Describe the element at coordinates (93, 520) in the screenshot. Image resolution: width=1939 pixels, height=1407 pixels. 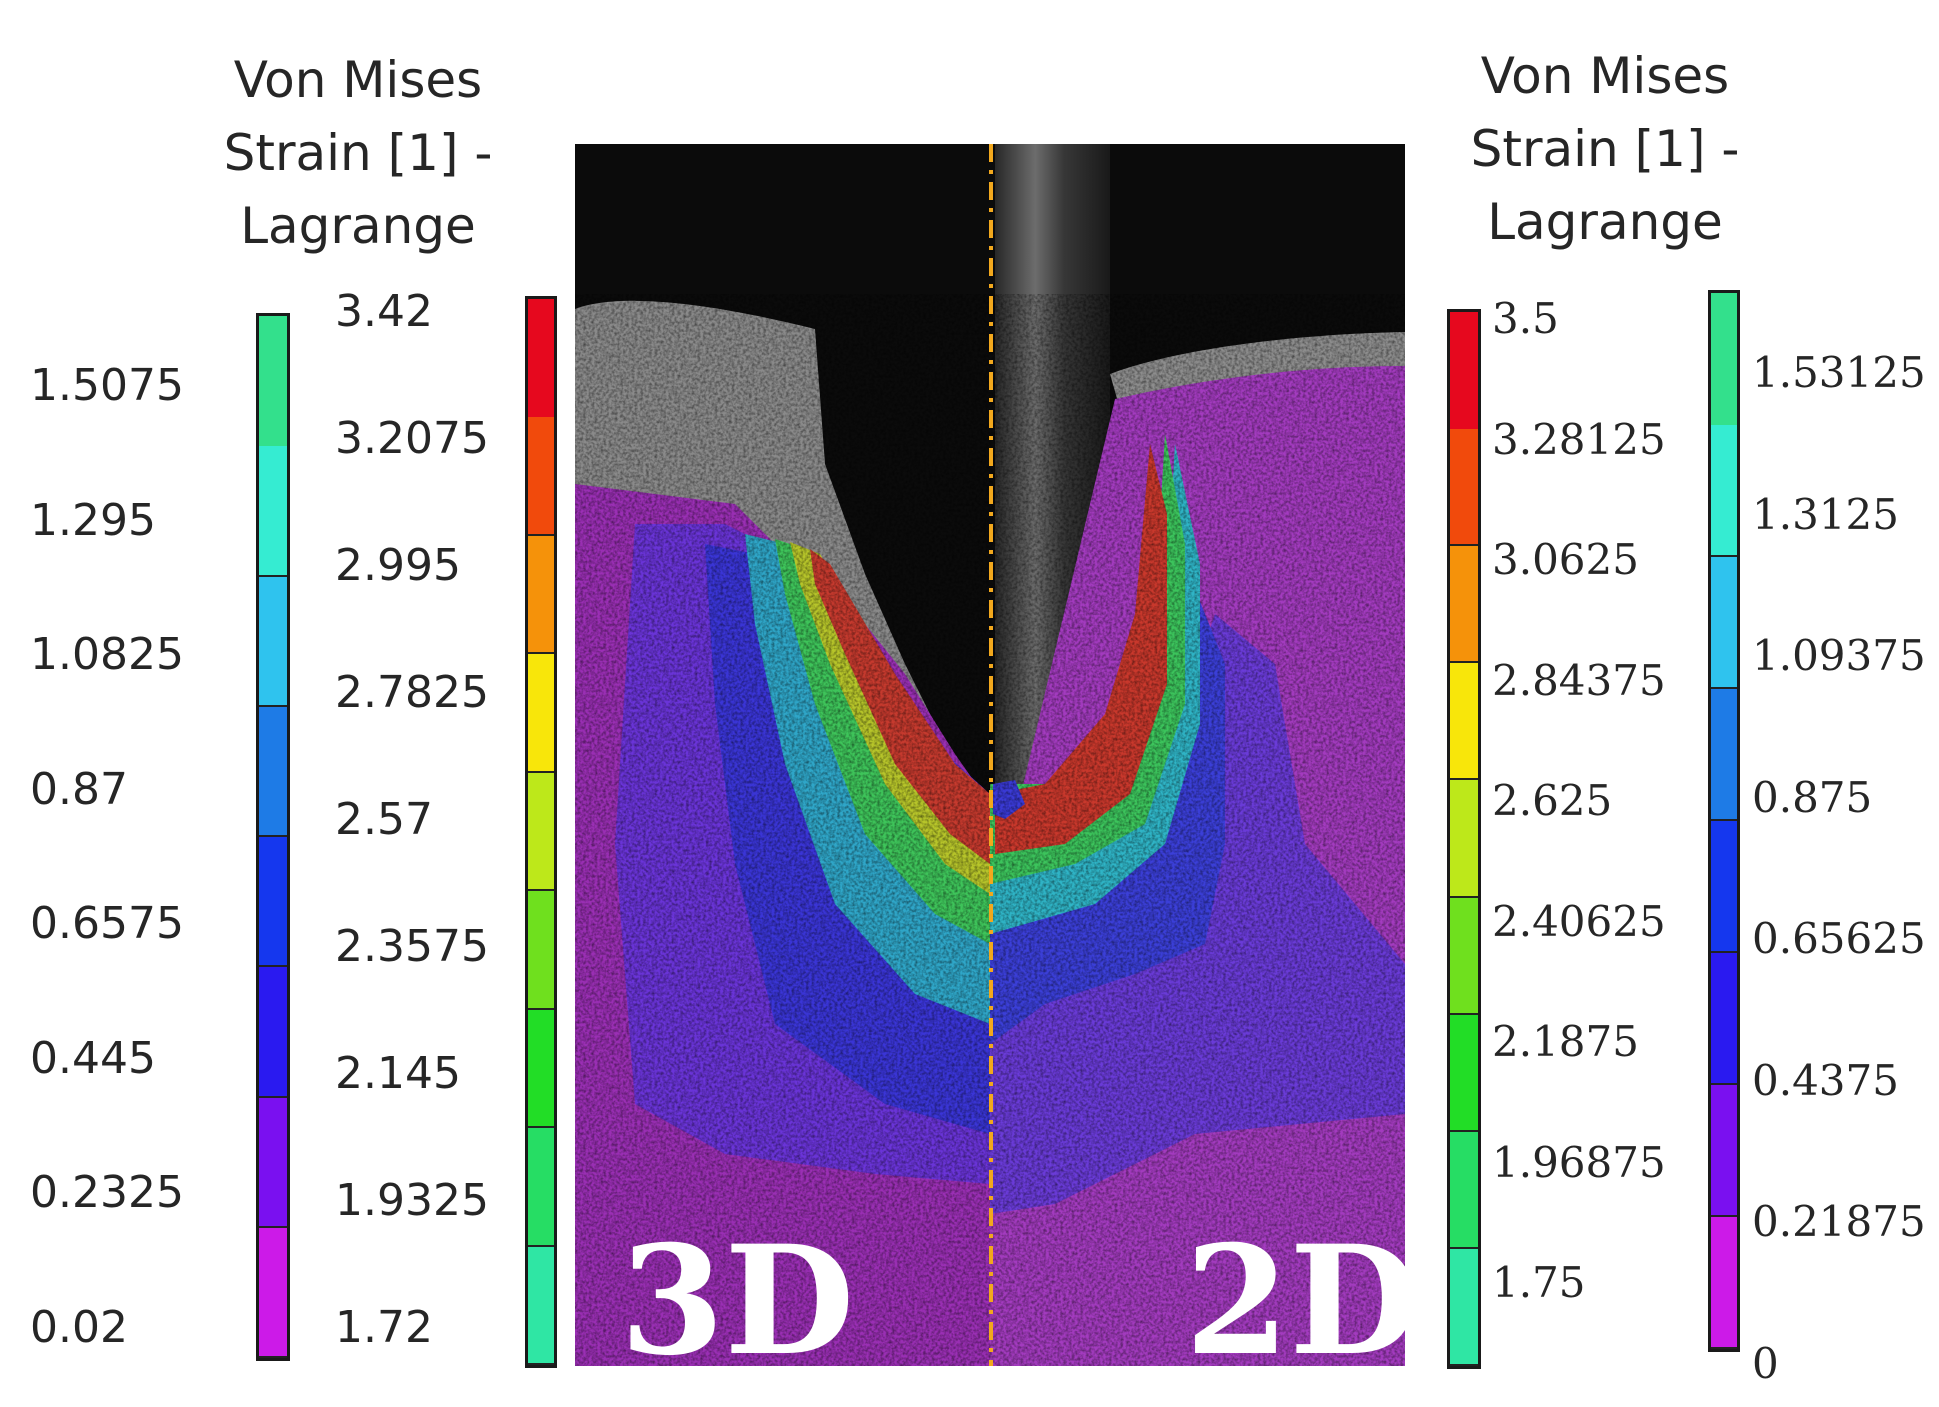
I see `left-low-tick-label: 1.295` at that location.